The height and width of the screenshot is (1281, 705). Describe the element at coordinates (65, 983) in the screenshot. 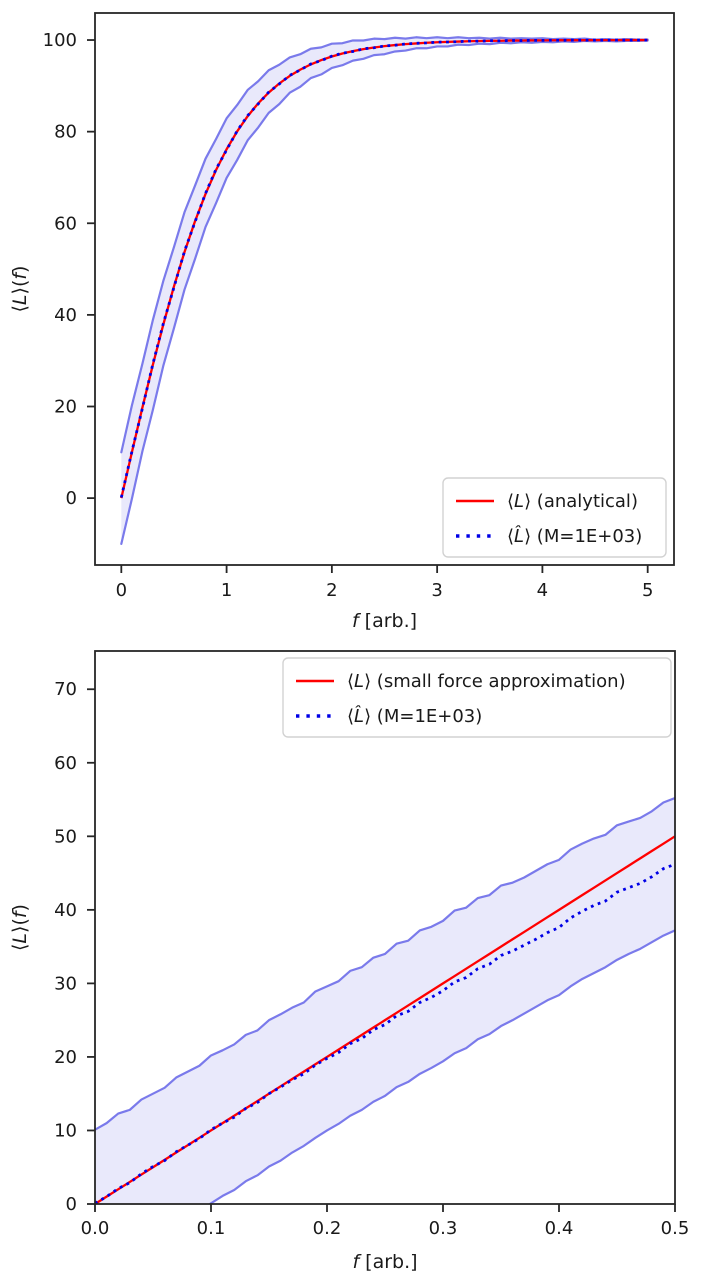

I see `y-tick-label: 30` at that location.